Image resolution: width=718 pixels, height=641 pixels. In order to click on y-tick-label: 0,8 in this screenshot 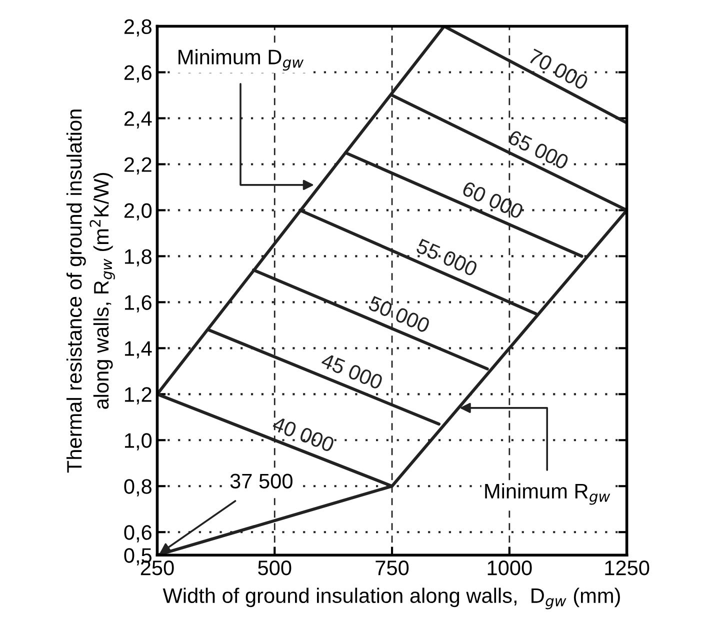, I will do `click(138, 487)`.